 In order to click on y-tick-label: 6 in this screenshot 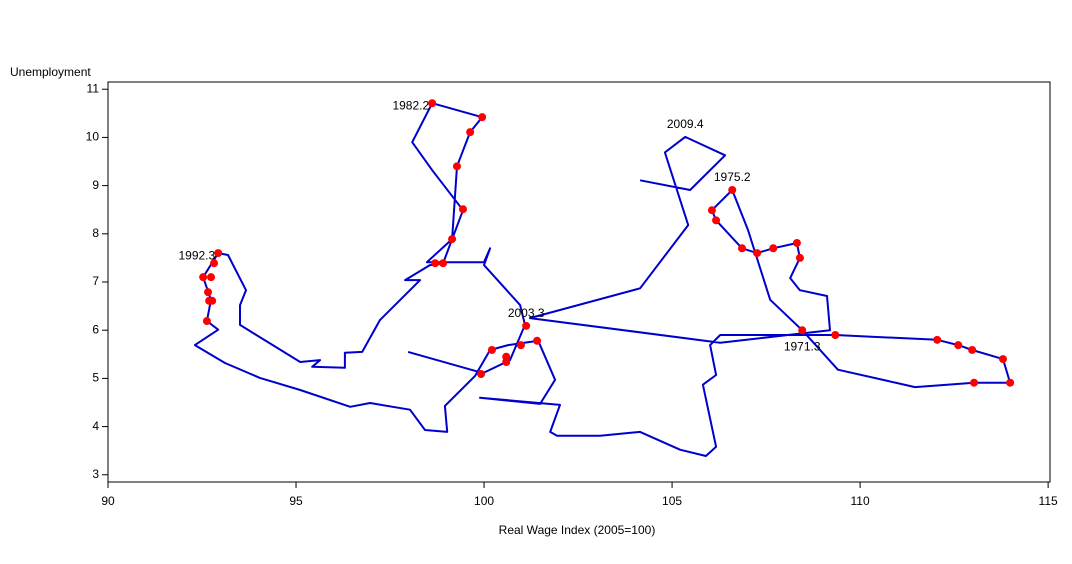, I will do `click(95, 329)`.